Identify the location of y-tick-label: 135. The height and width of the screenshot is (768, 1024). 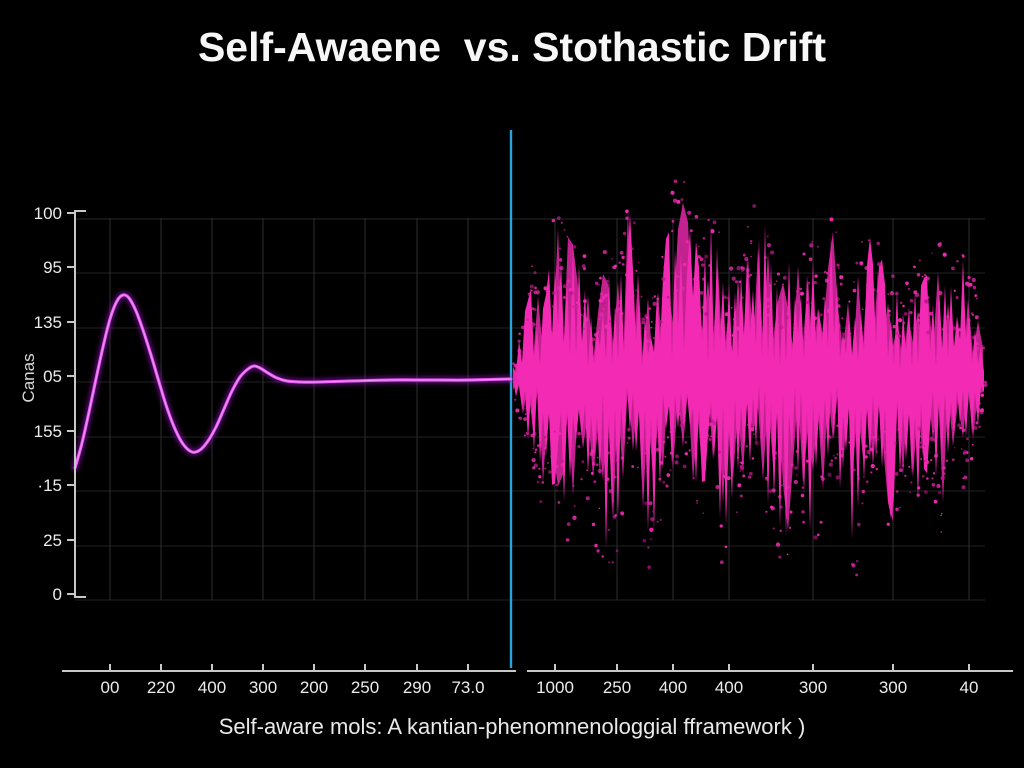
(48, 322).